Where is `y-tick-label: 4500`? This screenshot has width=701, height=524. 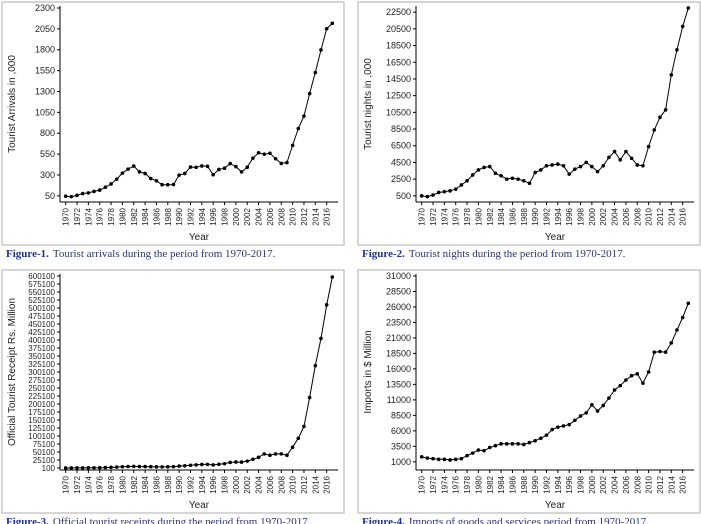 y-tick-label: 4500 is located at coordinates (401, 162).